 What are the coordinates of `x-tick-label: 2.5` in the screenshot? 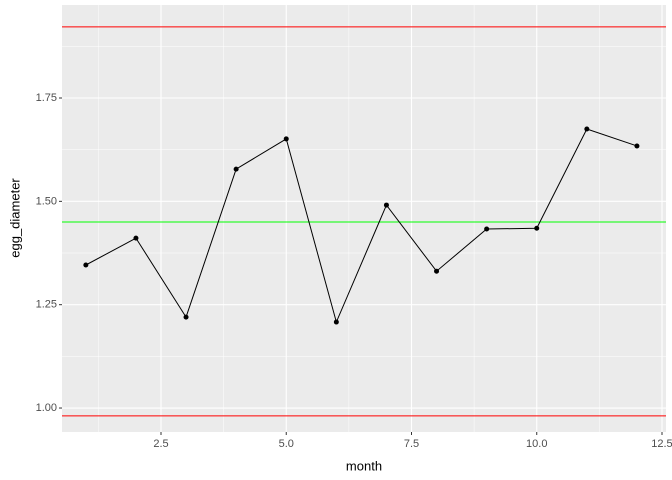 It's located at (160, 444).